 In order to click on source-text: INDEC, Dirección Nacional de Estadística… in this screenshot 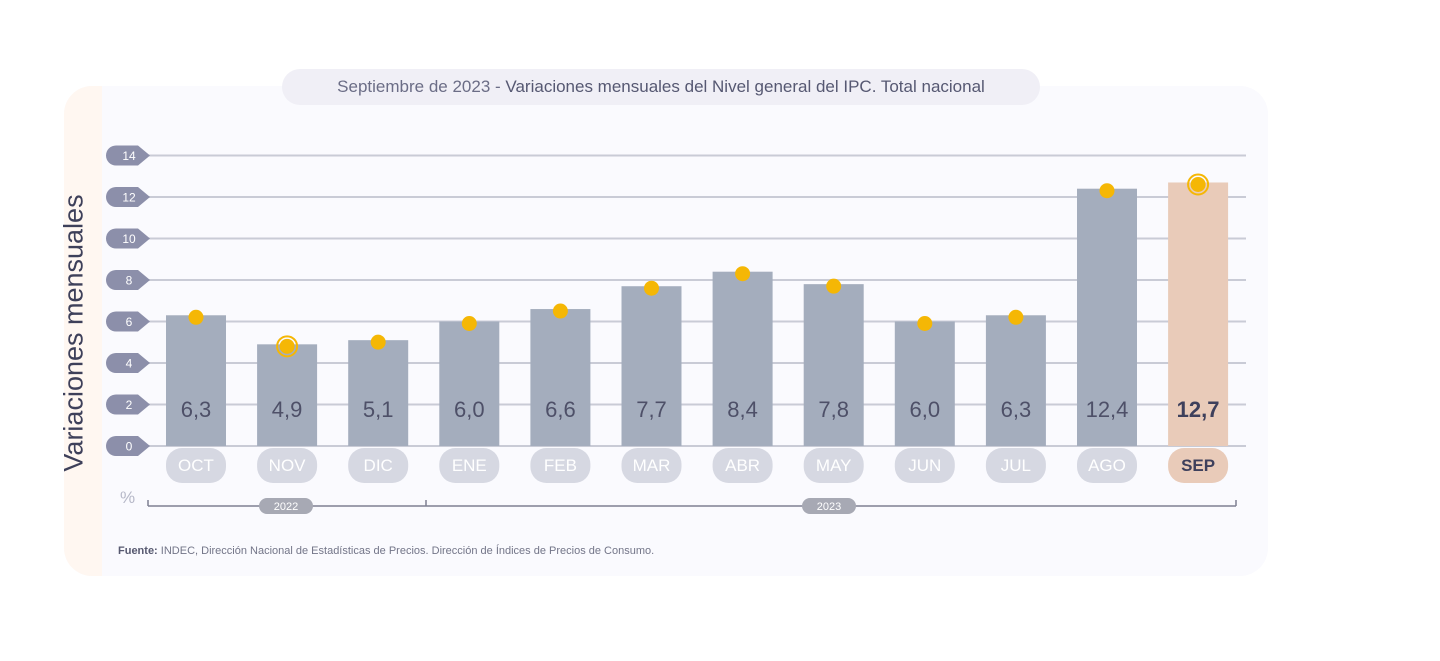, I will do `click(406, 551)`.